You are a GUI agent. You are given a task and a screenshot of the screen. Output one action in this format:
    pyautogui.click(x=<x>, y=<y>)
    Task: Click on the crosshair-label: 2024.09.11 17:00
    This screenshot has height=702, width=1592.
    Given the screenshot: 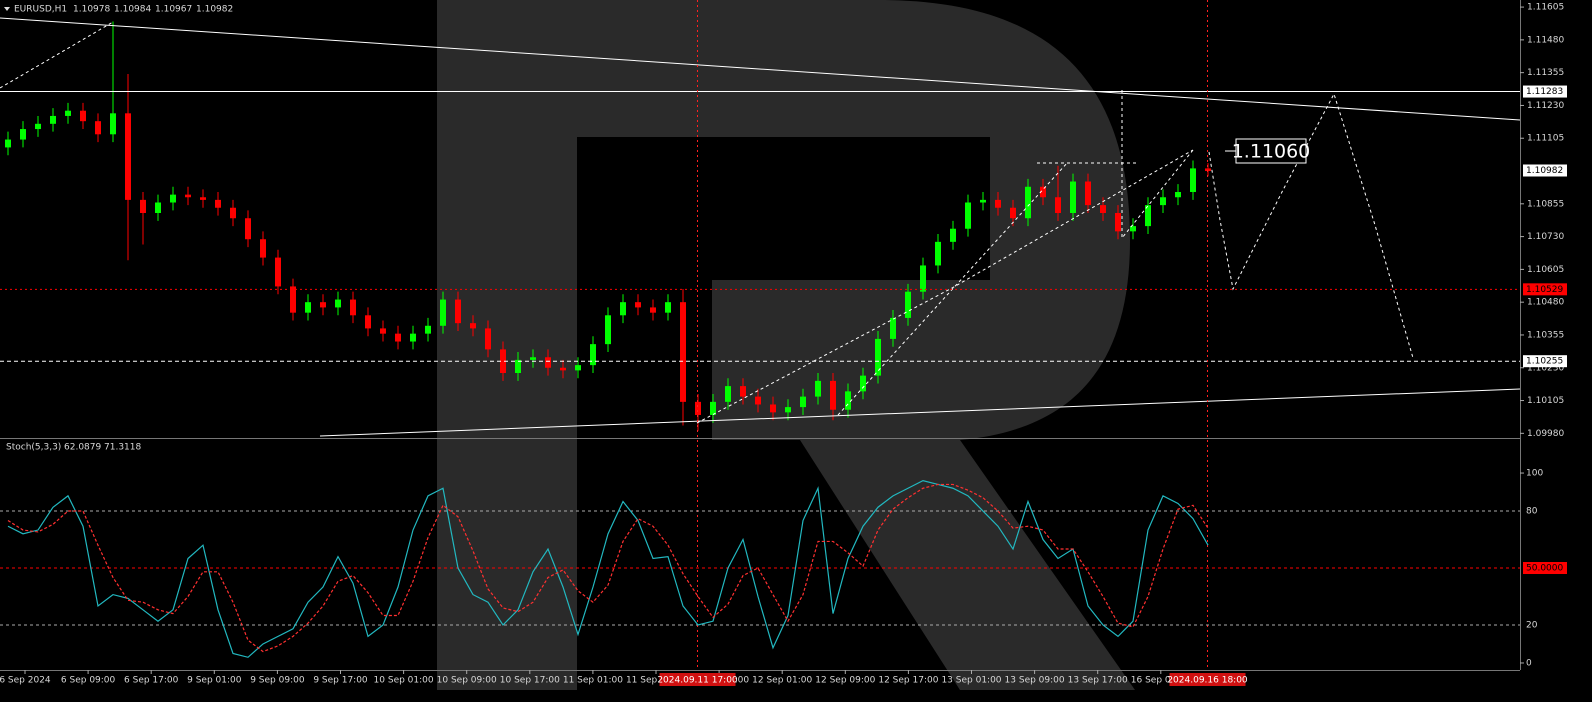 What is the action you would take?
    pyautogui.click(x=697, y=681)
    